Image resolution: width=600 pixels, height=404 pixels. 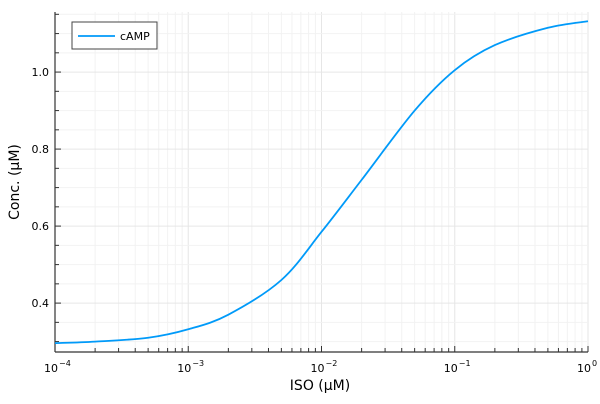 I want to click on x-tick-exponent: 0, so click(x=594, y=363).